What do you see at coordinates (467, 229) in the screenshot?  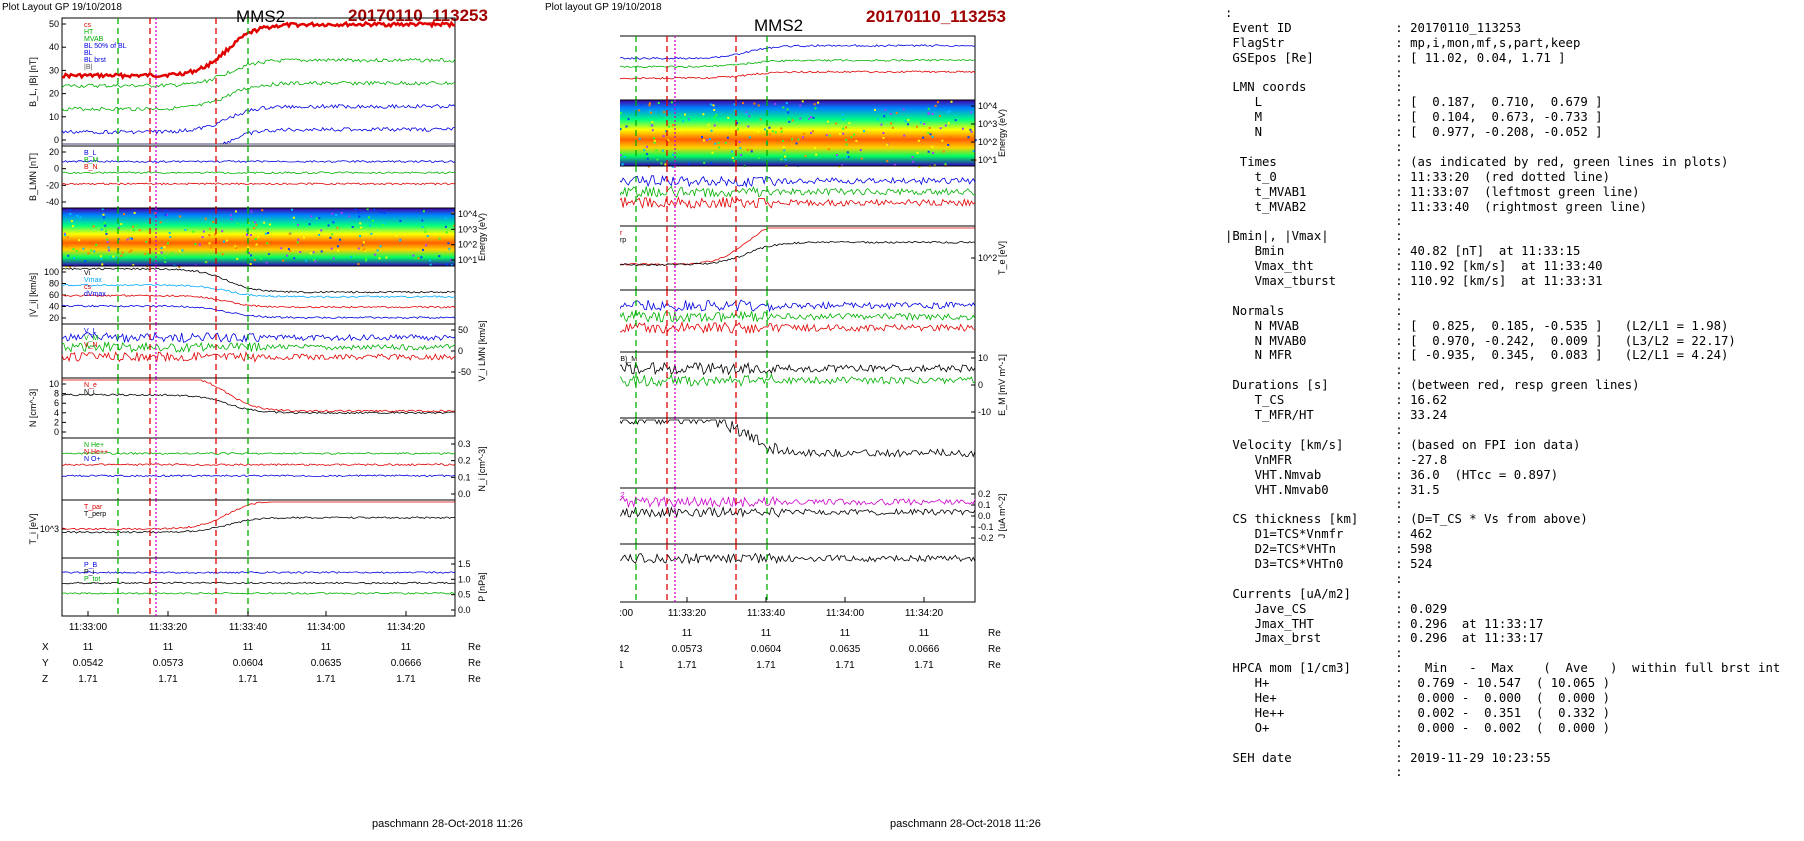 I see `tick-label: 10^3` at bounding box center [467, 229].